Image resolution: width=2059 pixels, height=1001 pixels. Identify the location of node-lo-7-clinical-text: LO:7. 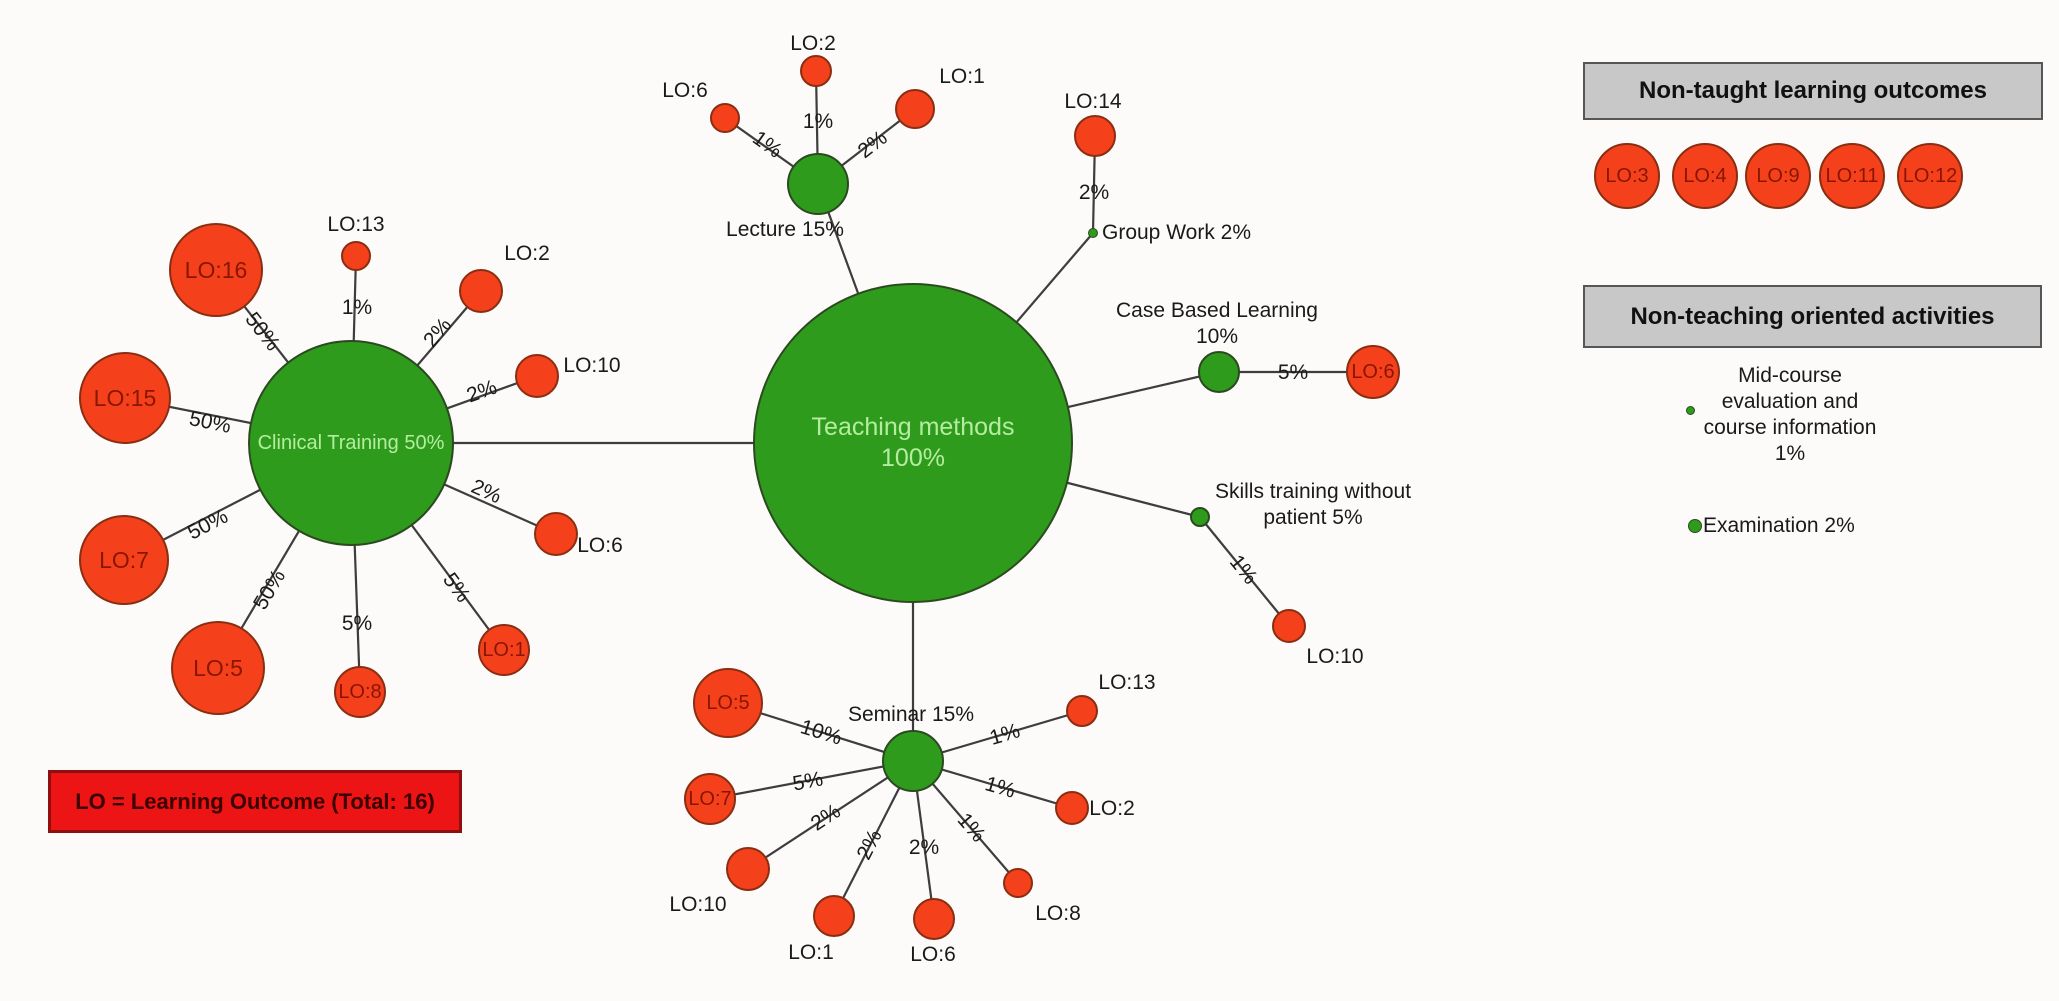
(124, 559).